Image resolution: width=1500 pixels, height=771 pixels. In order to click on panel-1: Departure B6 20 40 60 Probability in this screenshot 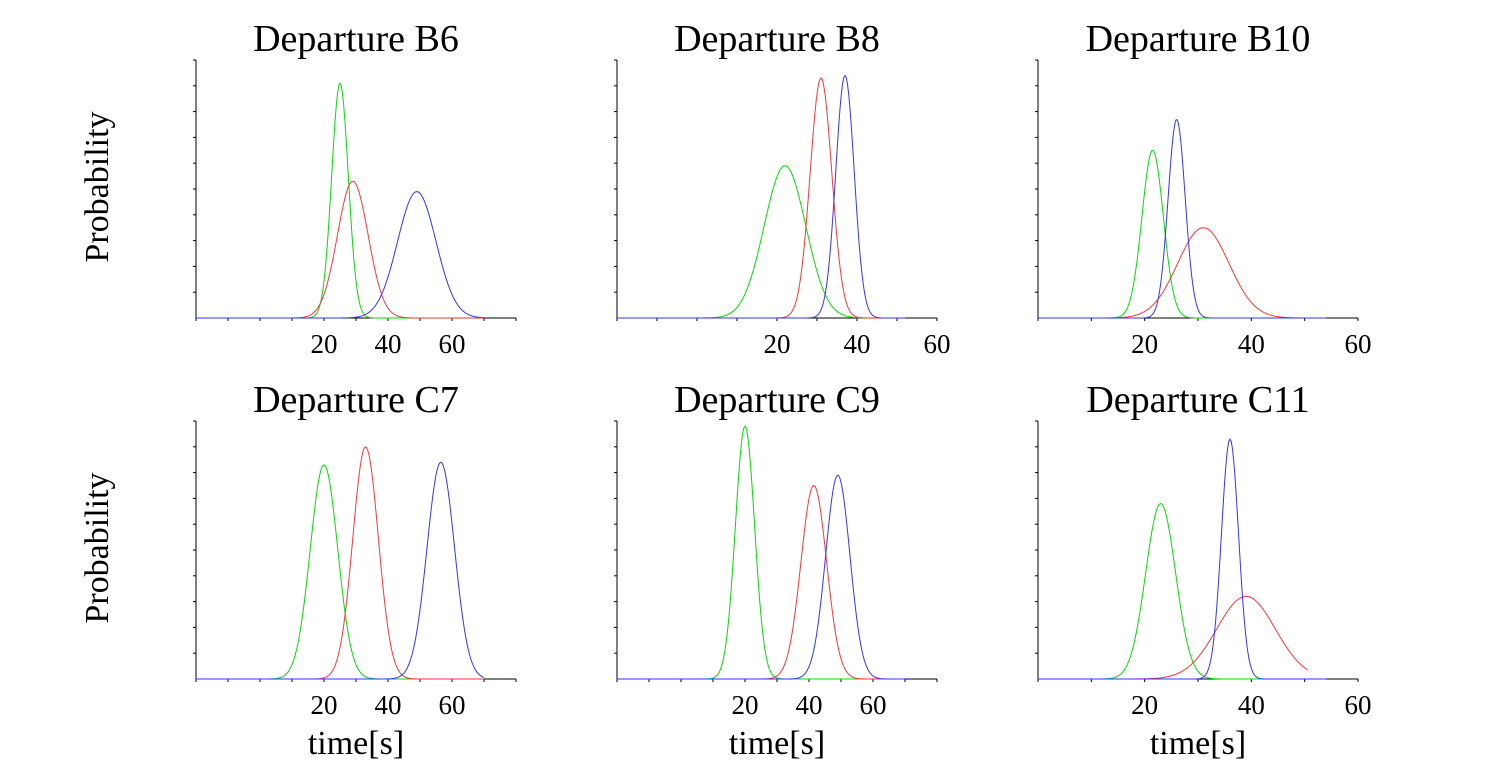, I will do `click(298, 188)`.